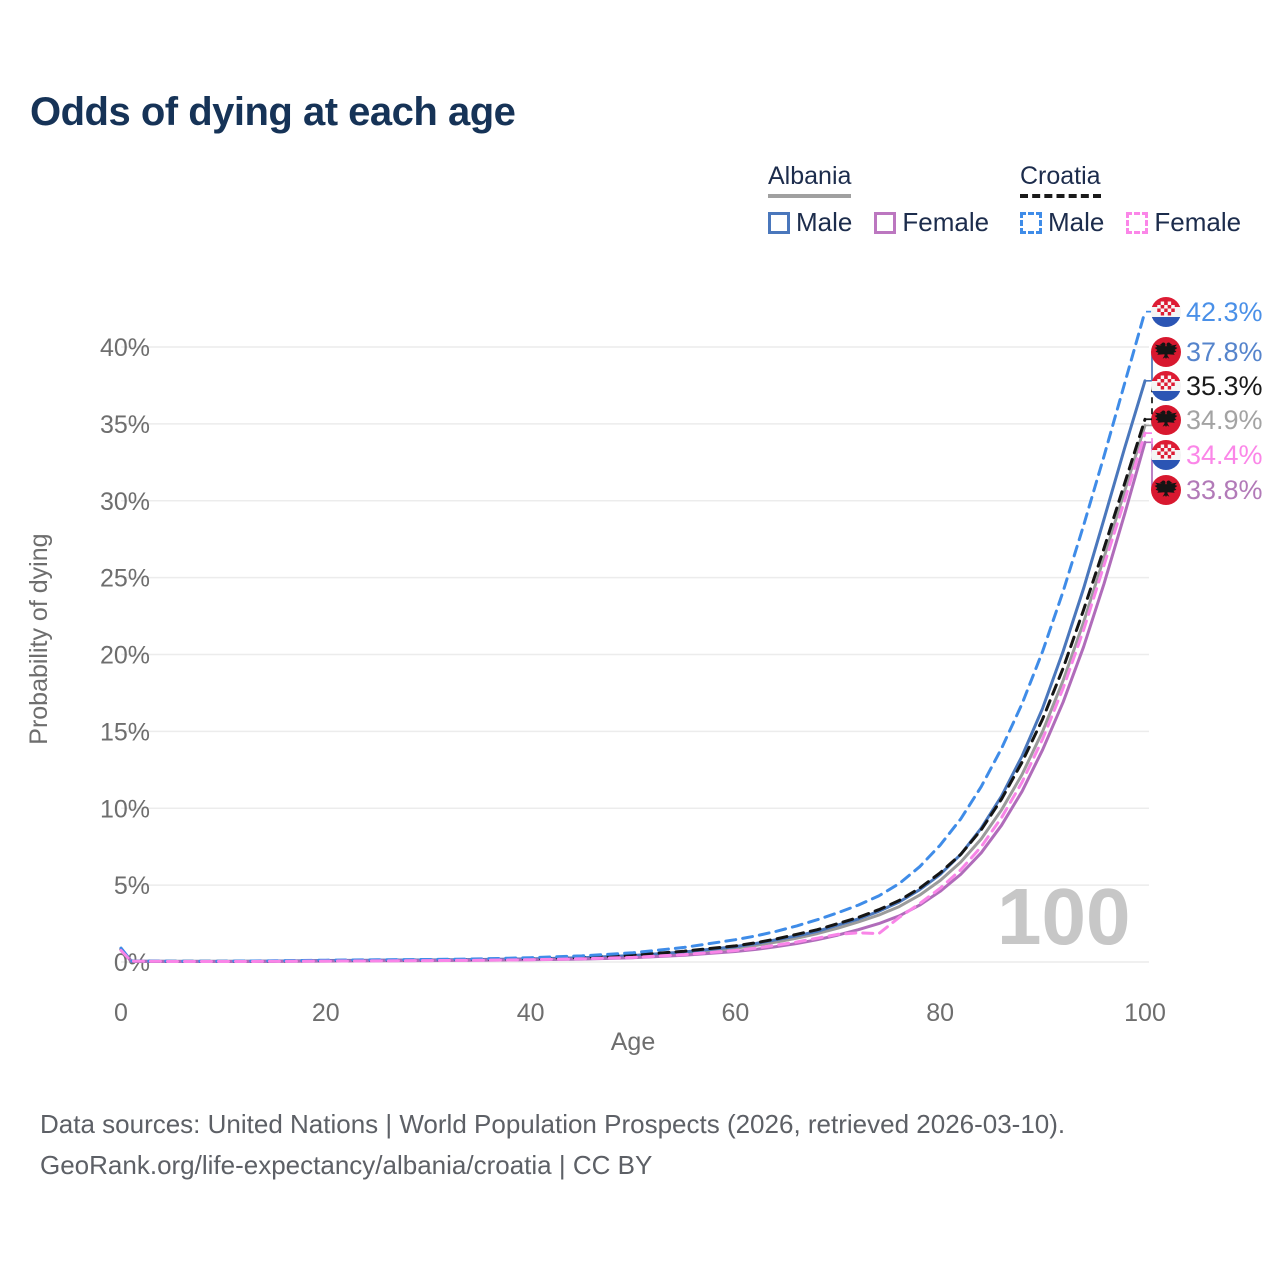 The image size is (1280, 1280). Describe the element at coordinates (132, 886) in the screenshot. I see `y-tick-label: 5%` at that location.